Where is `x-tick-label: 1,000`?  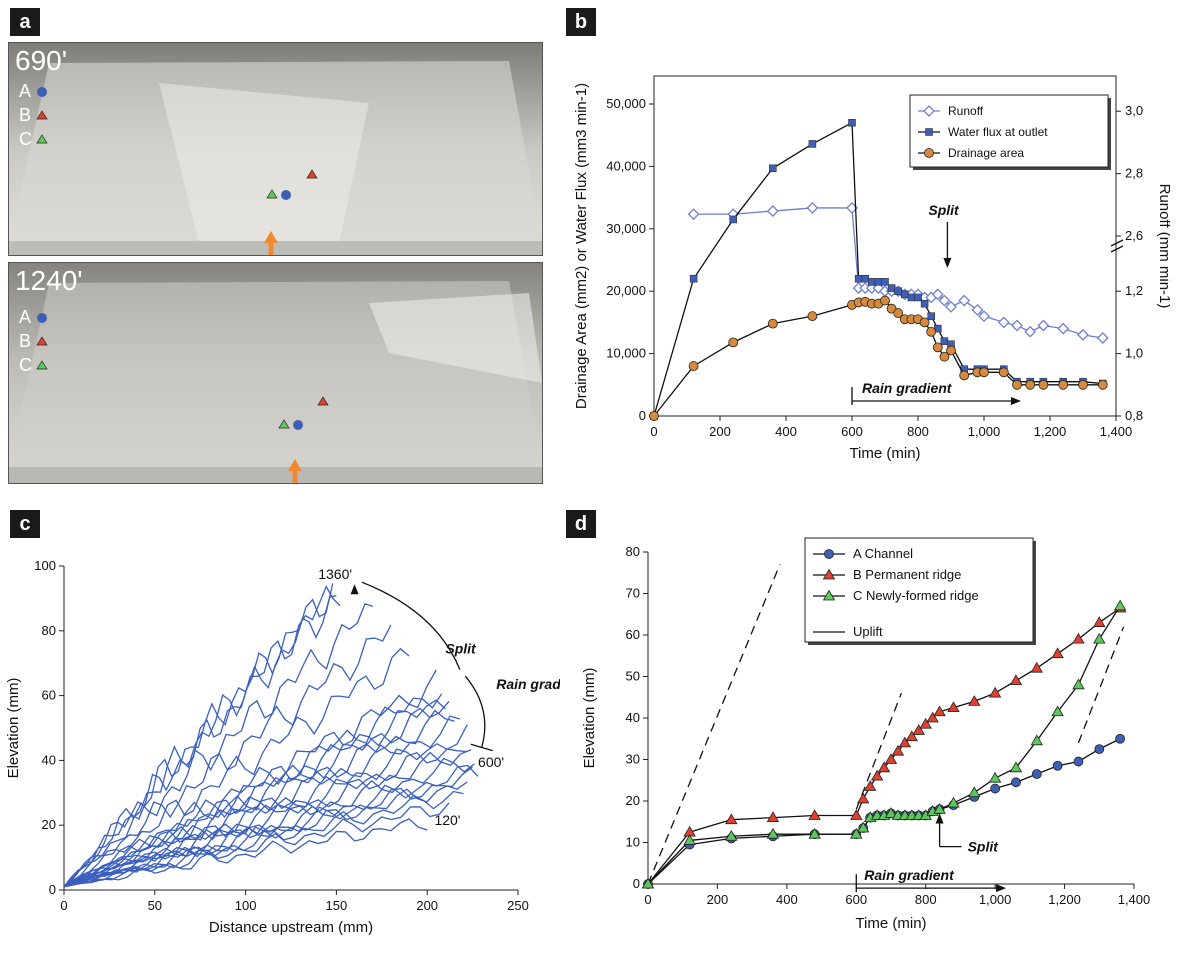 x-tick-label: 1,000 is located at coordinates (995, 899).